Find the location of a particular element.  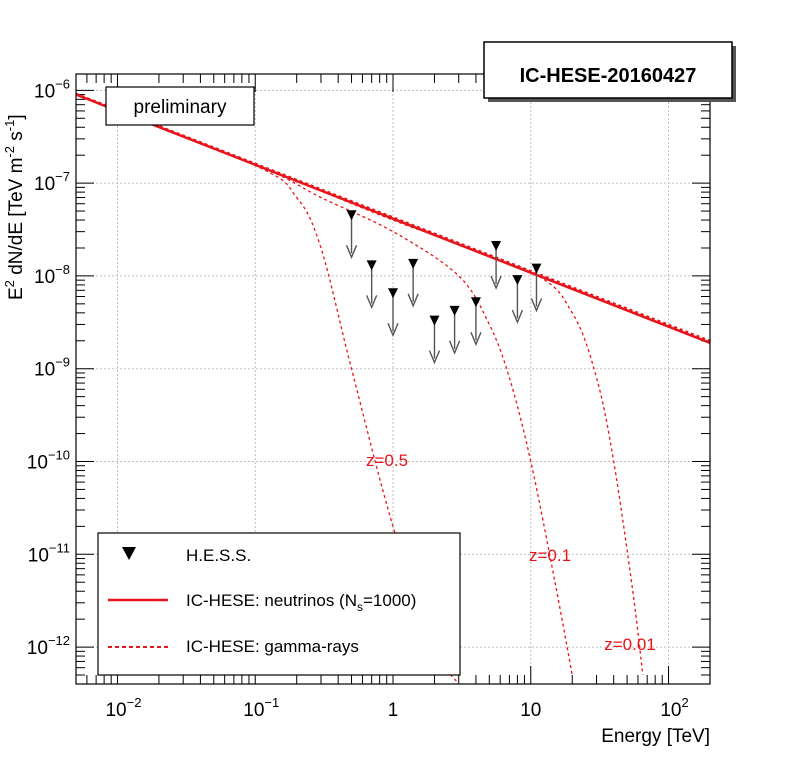

y-tick-label-4: 10⁻¹⁰ is located at coordinates (48, 460).